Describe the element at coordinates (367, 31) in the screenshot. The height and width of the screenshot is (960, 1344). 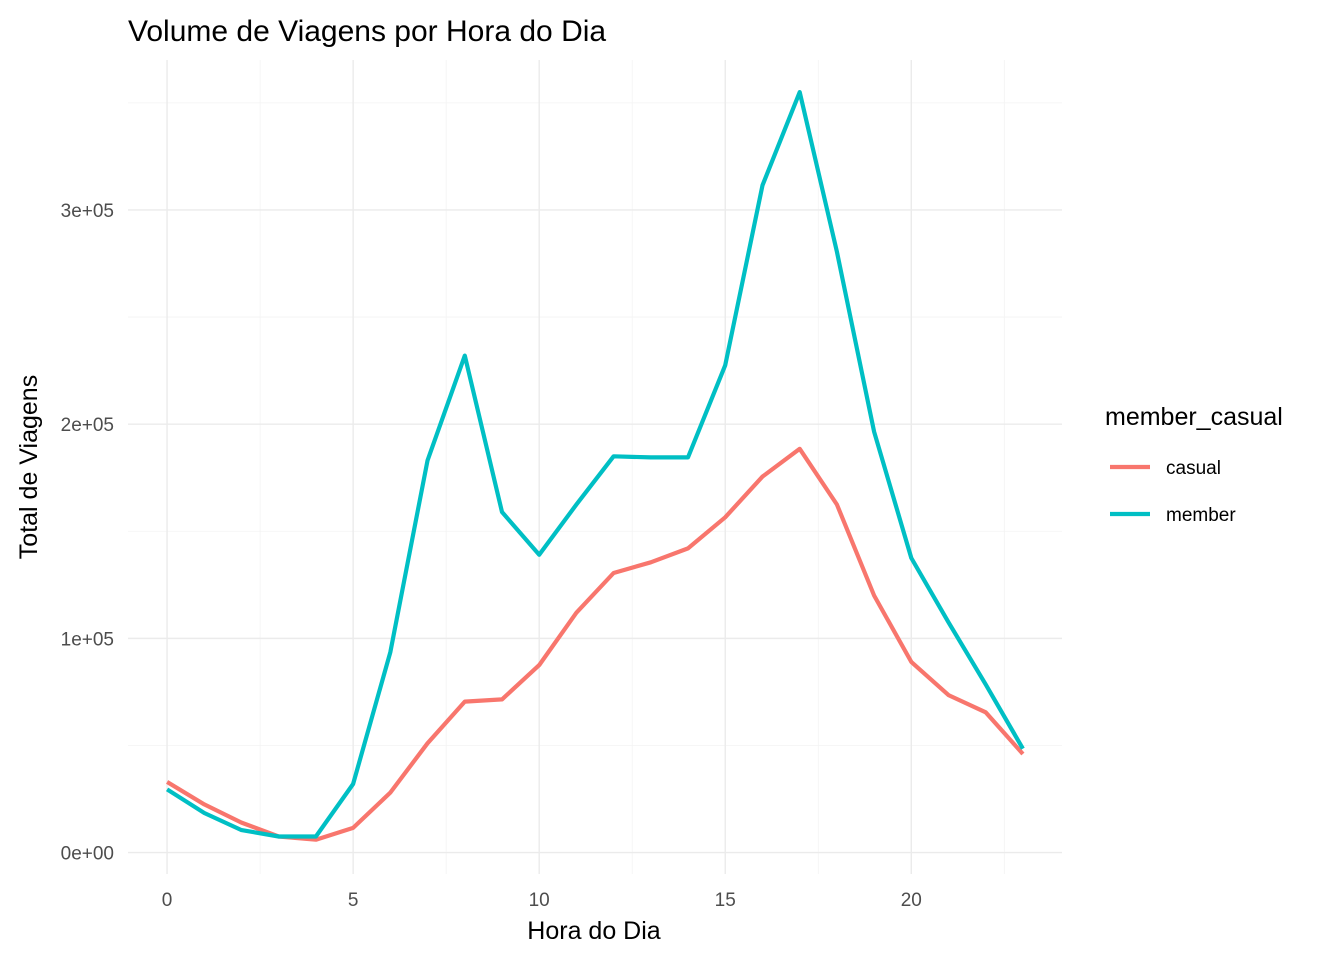
I see `chart-title: Volume de Viagens por Hora do Dia` at that location.